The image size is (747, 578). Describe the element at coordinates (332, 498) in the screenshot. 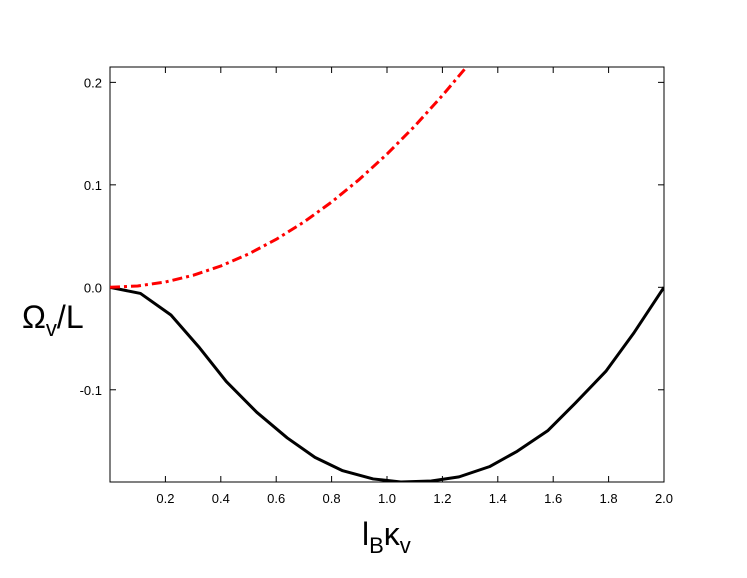

I see `x-tick-label: 0.8` at that location.